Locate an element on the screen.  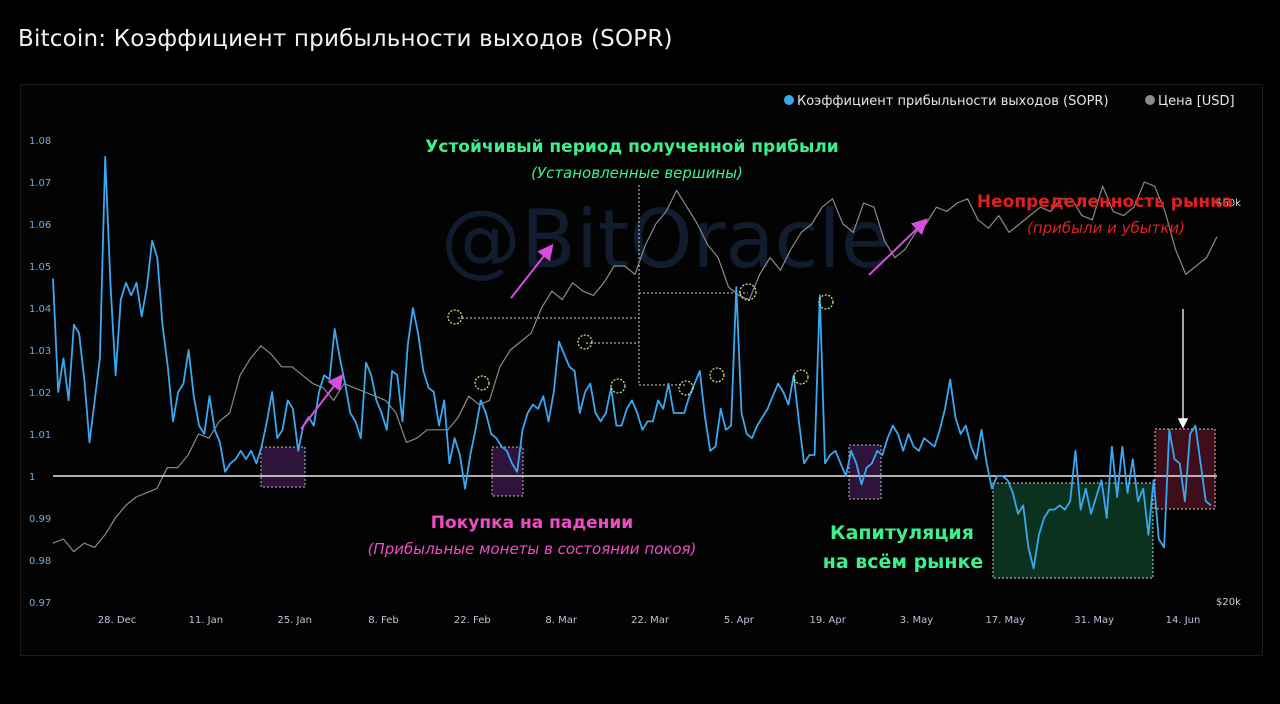
annotation-profit-sub: (Установленные вершины) is located at coordinates (637, 173).